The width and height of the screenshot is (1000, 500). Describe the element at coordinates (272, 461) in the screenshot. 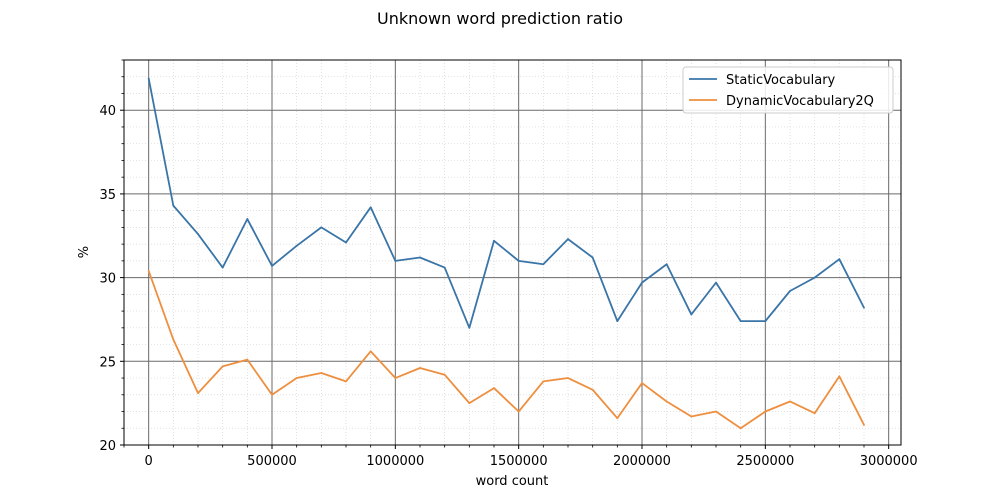

I see `x-tick-label: 500000` at that location.